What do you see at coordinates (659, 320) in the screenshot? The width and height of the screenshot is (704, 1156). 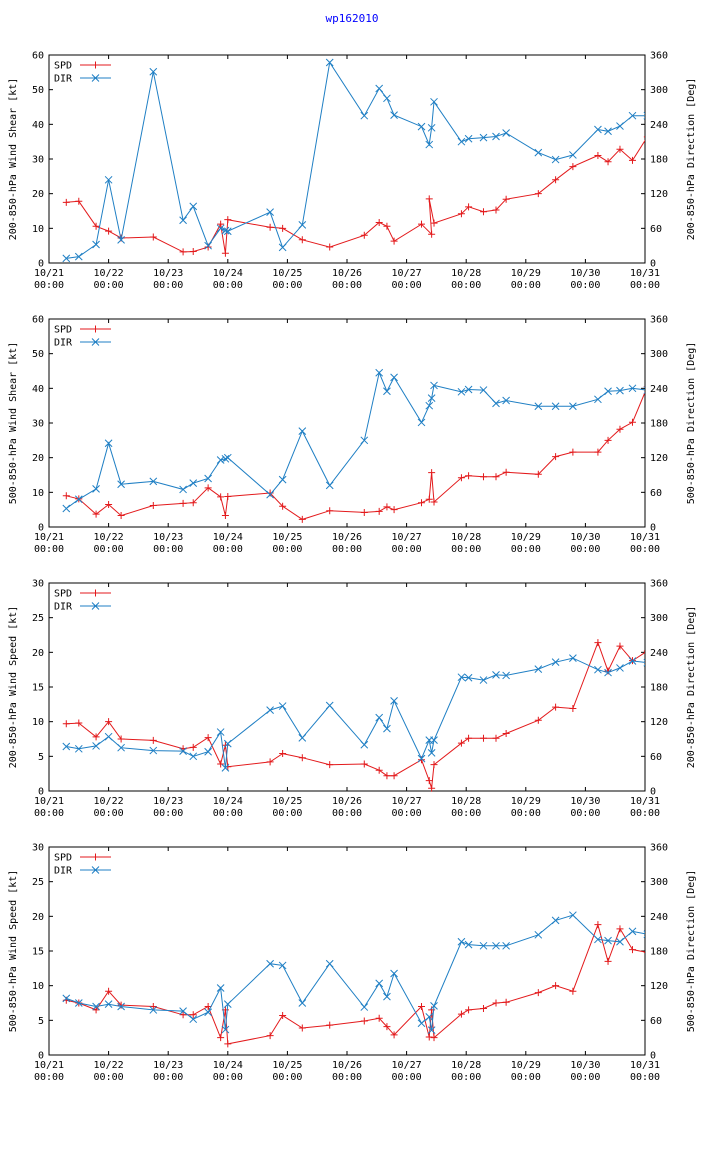 I see `y2-tick-label: 360` at bounding box center [659, 320].